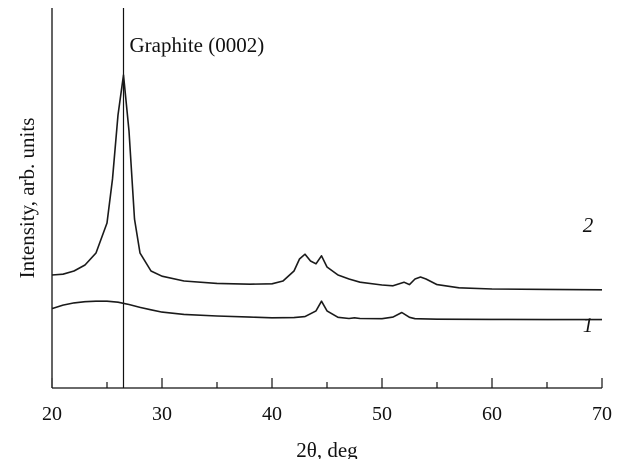 The height and width of the screenshot is (459, 621). I want to click on x-tick-label: 20, so click(52, 414).